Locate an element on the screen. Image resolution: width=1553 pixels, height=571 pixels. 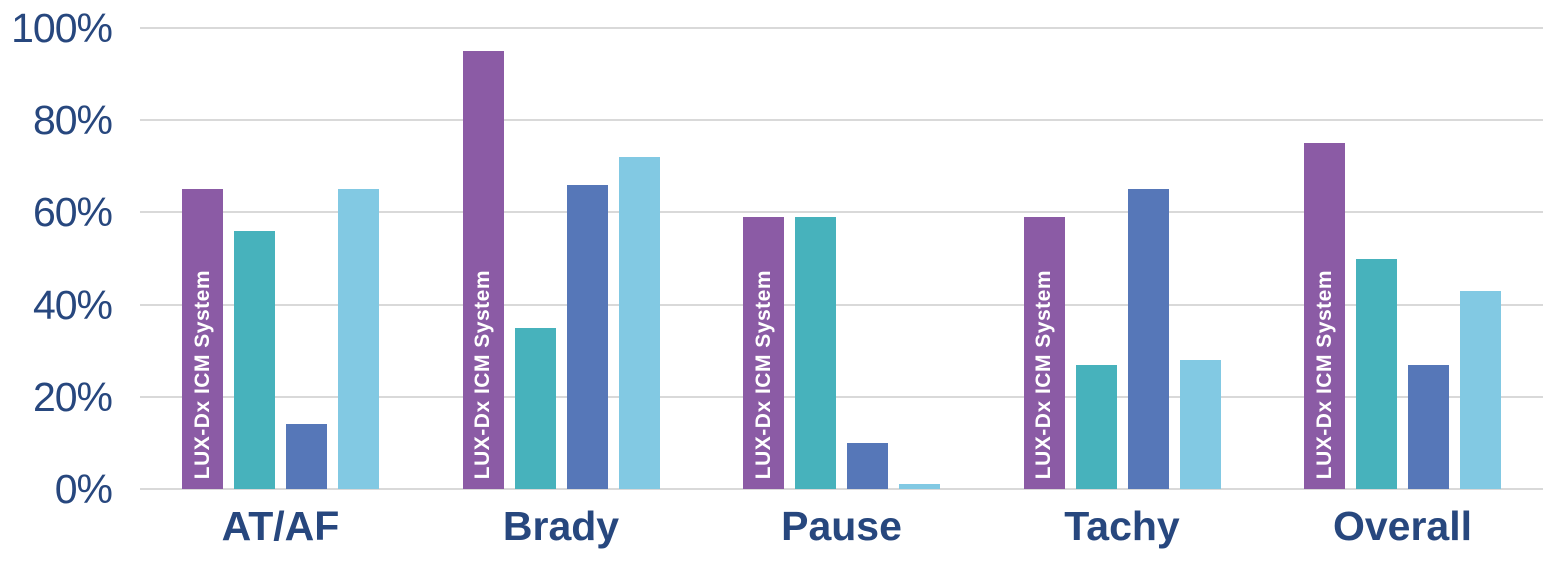
category-label: Overall is located at coordinates (1402, 526).